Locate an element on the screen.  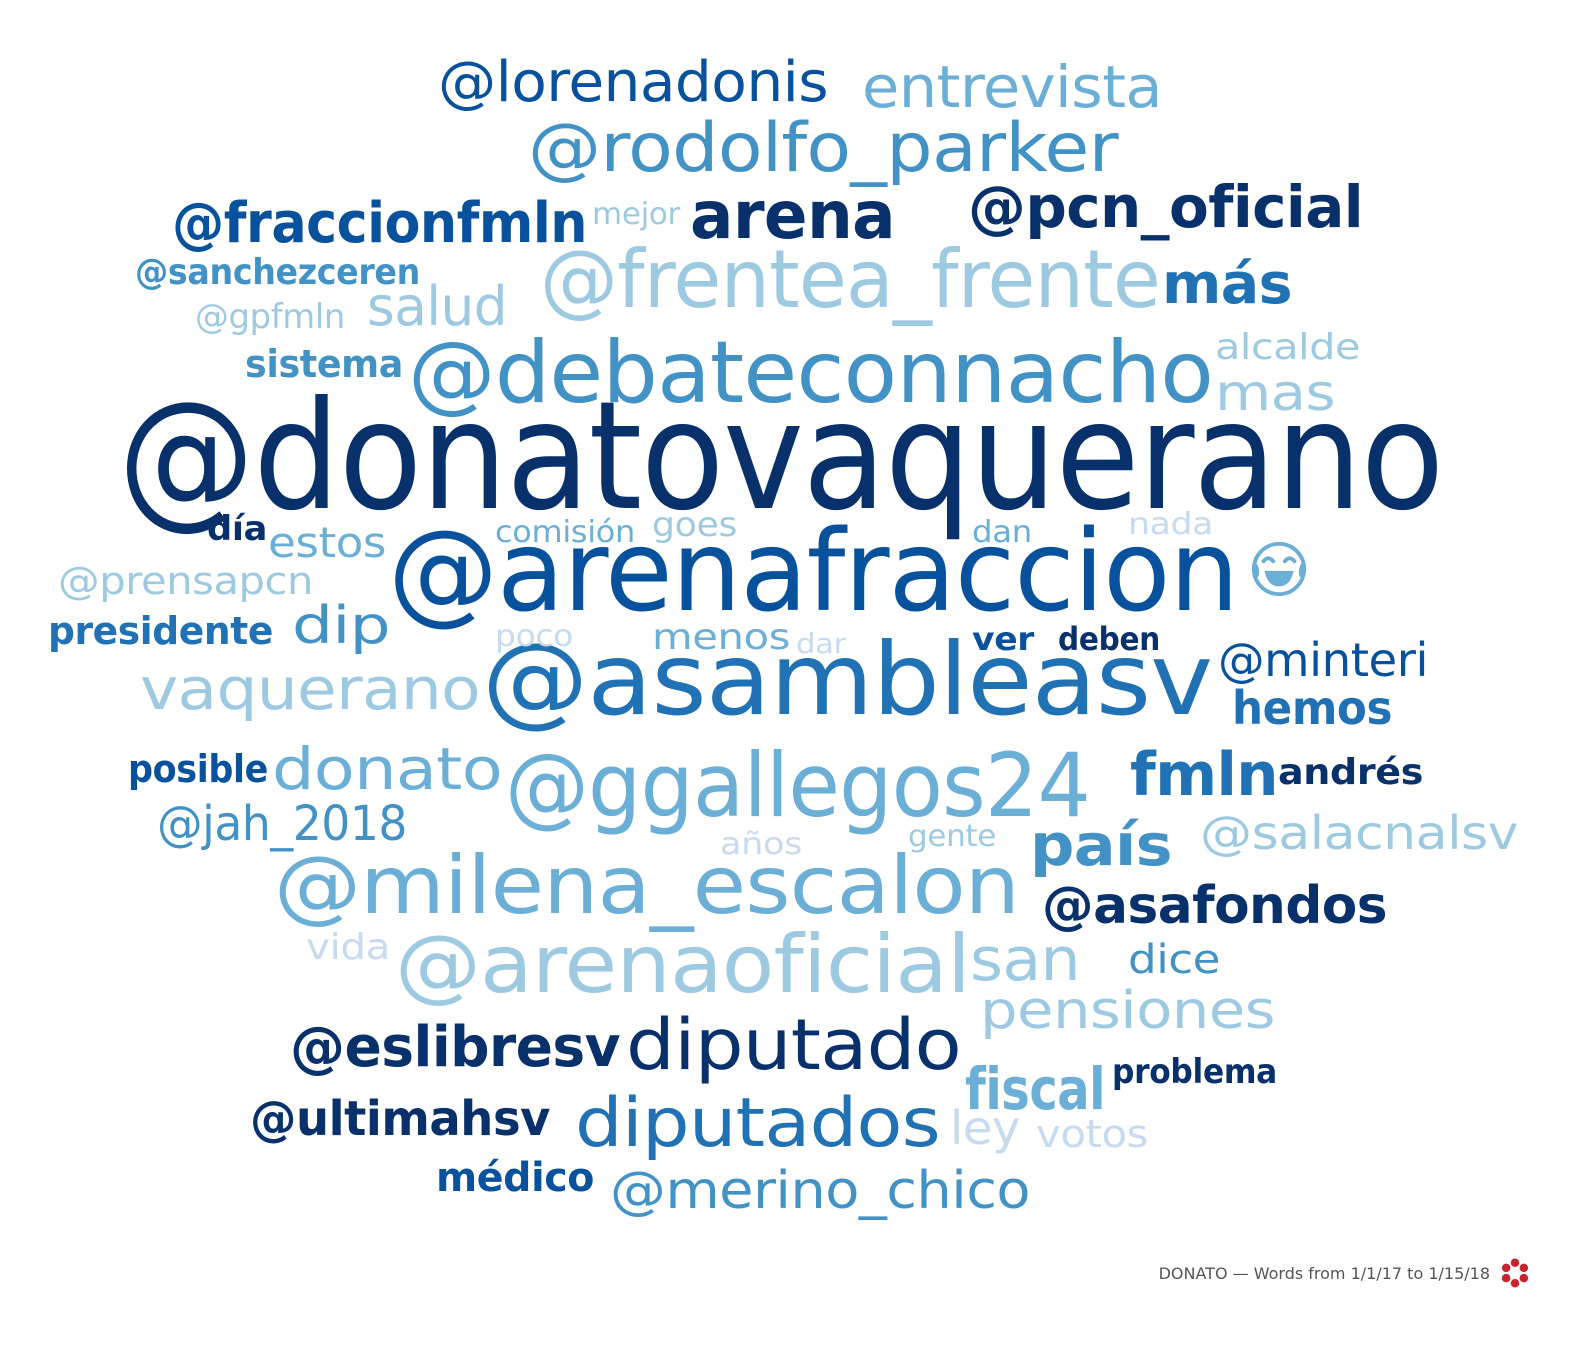
cloud-word: vaquerano is located at coordinates (310, 689).